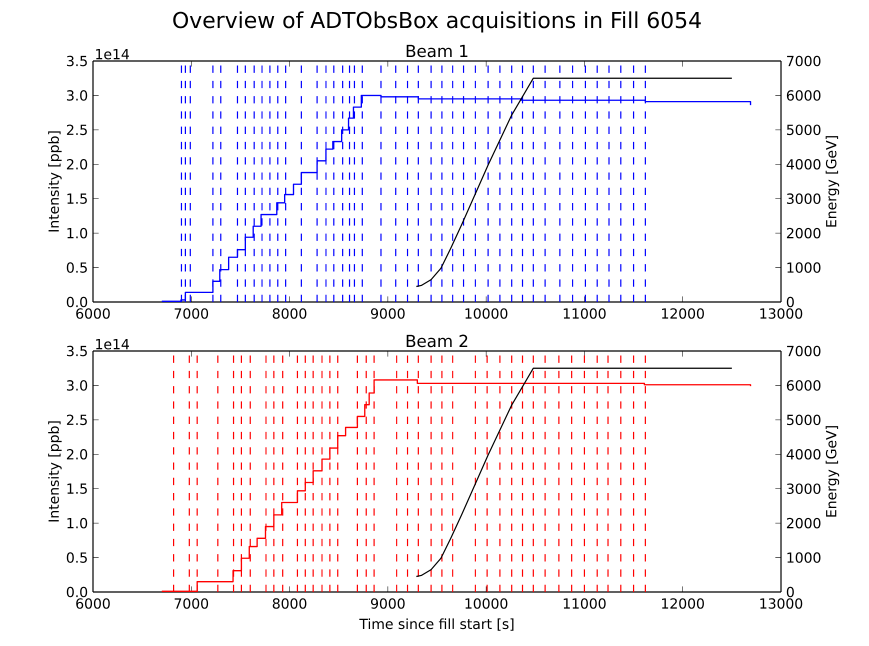 The height and width of the screenshot is (646, 869). I want to click on chart-title: Overview of ADTObsBox acquisitions in Fill 6054, so click(437, 22).